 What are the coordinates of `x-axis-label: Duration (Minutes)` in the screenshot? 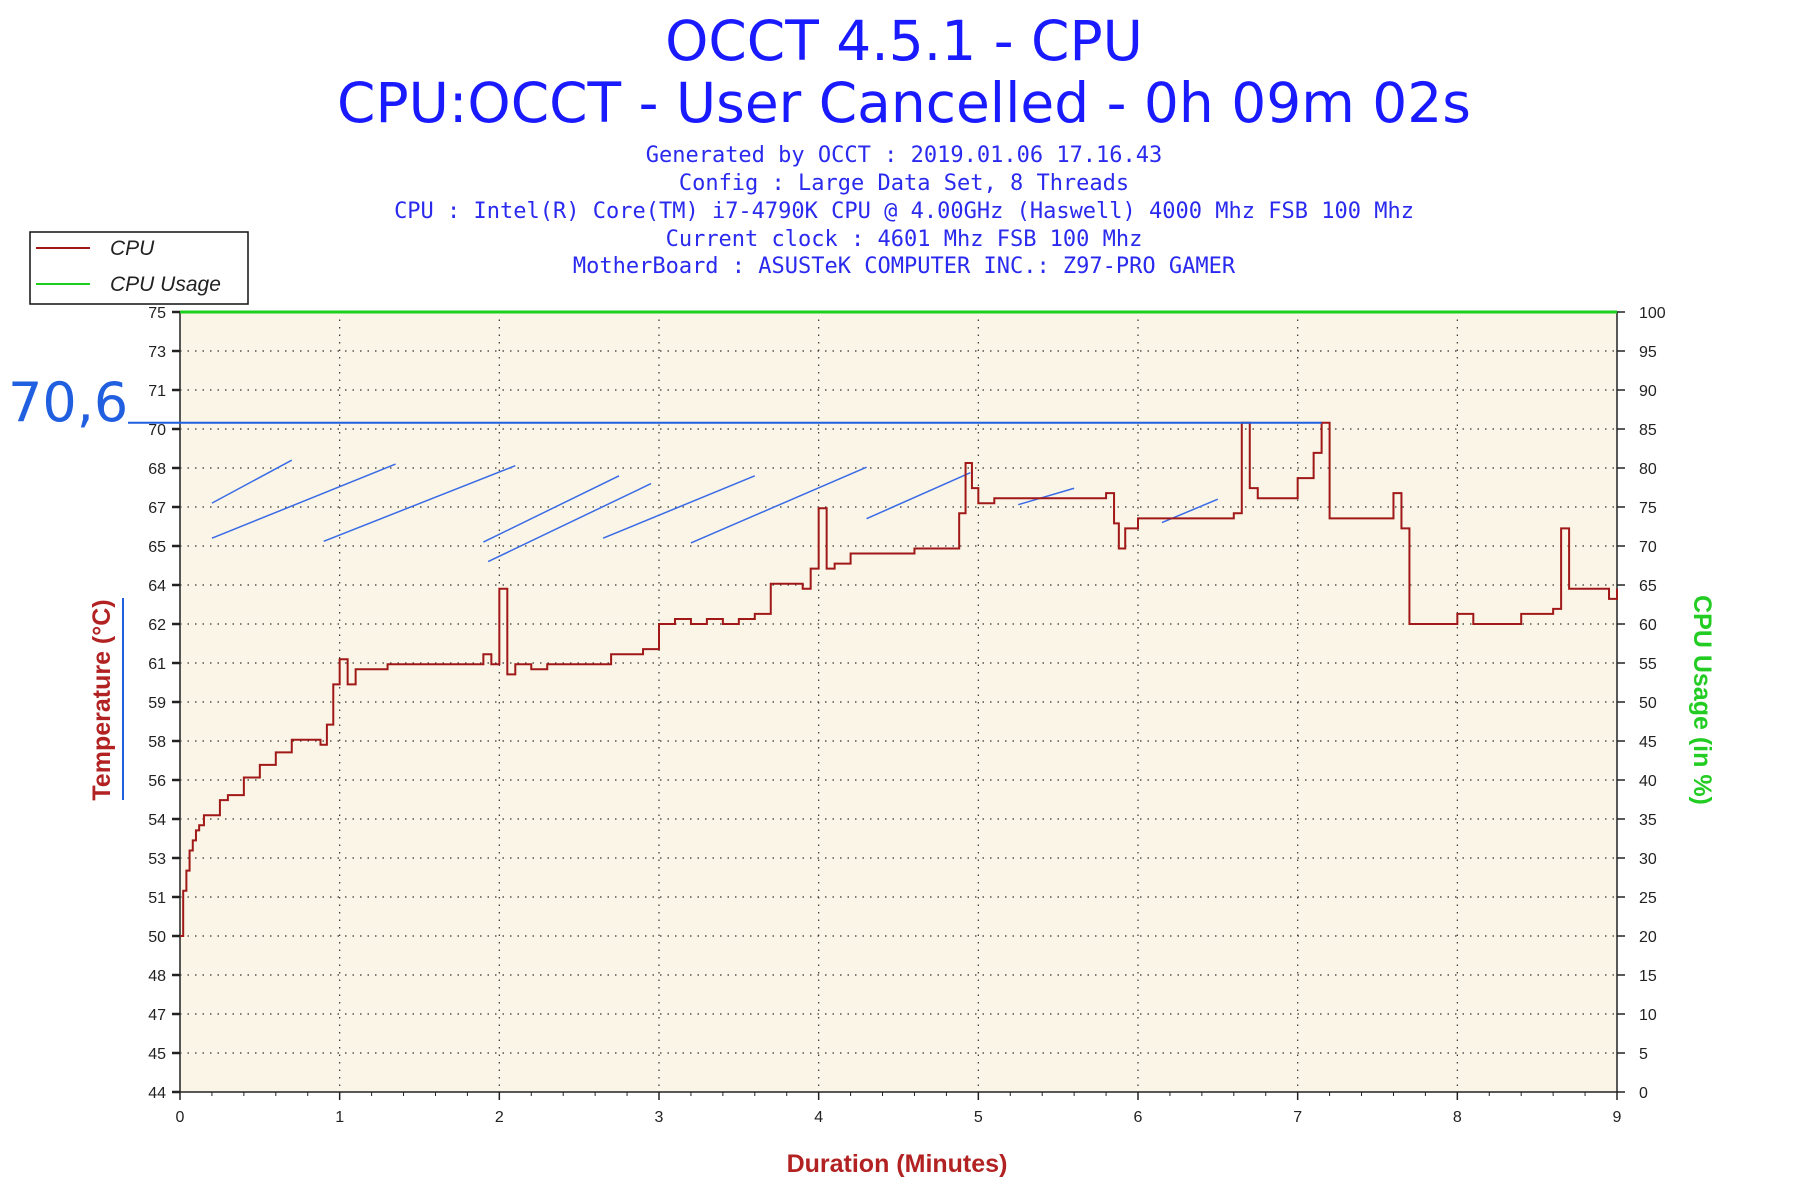 It's located at (897, 1164).